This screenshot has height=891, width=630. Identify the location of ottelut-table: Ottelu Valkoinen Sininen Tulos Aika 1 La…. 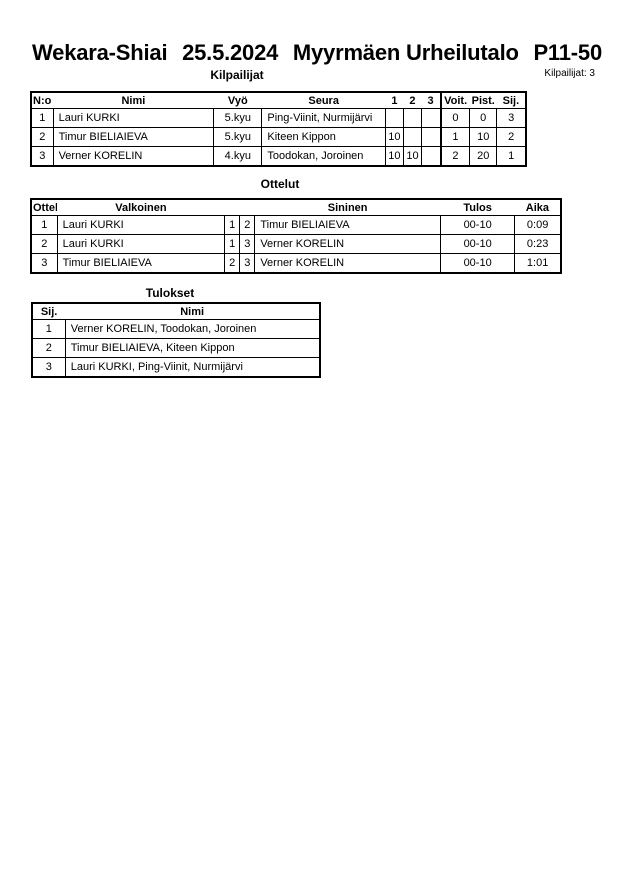
(296, 236).